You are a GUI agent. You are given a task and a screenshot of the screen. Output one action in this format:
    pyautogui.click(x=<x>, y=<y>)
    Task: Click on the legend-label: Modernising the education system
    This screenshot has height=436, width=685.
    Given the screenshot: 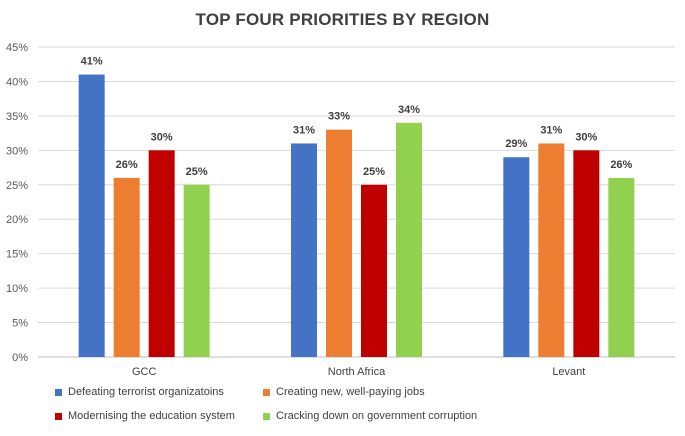 What is the action you would take?
    pyautogui.click(x=151, y=416)
    